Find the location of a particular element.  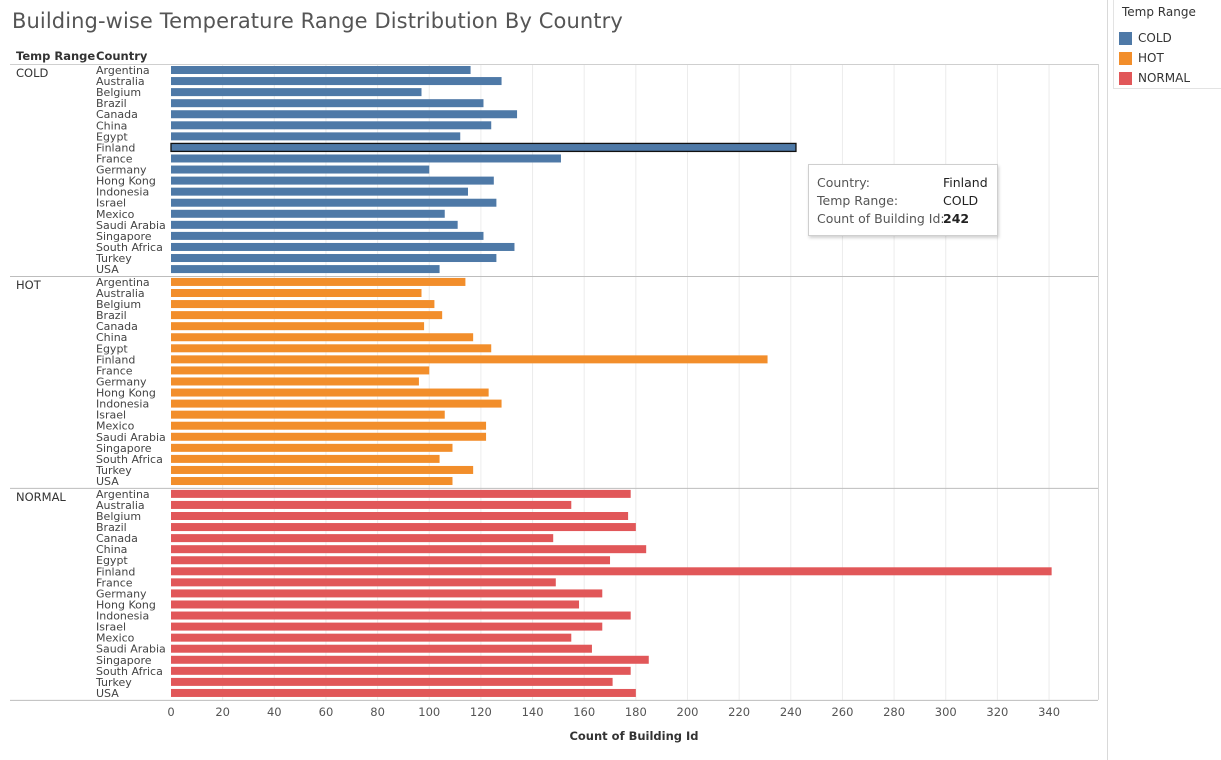

country-header: Country is located at coordinates (122, 56).